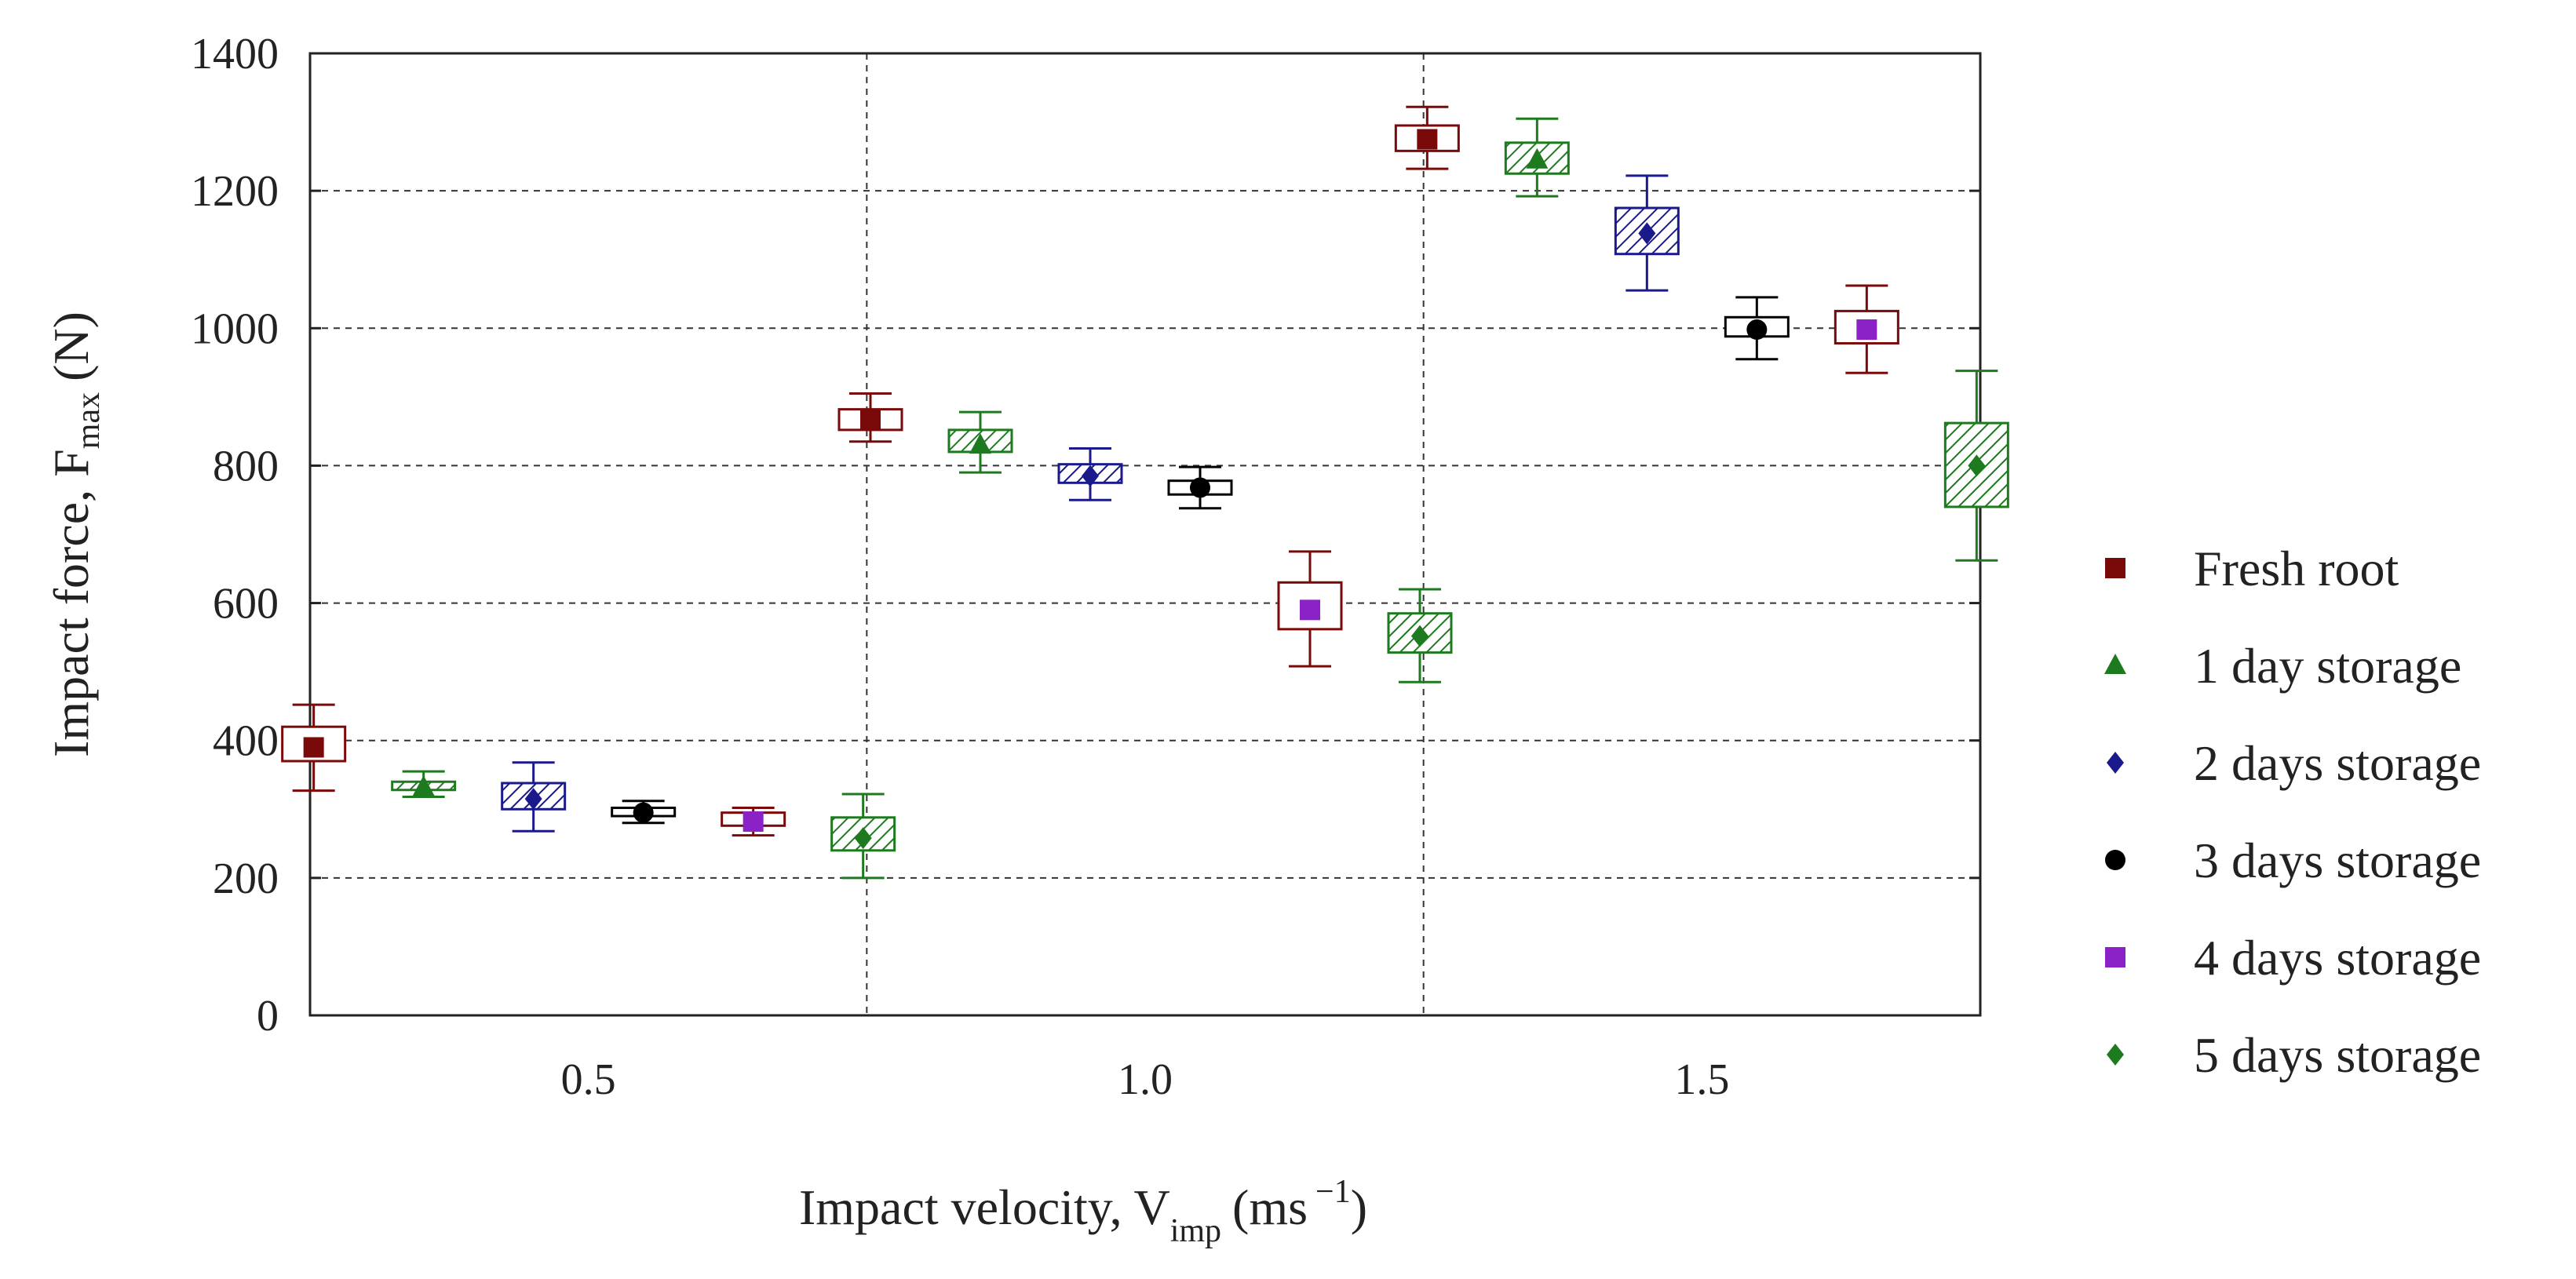 The width and height of the screenshot is (2576, 1279). What do you see at coordinates (1359, 1207) in the screenshot?
I see `x-axis-unit-close: )` at bounding box center [1359, 1207].